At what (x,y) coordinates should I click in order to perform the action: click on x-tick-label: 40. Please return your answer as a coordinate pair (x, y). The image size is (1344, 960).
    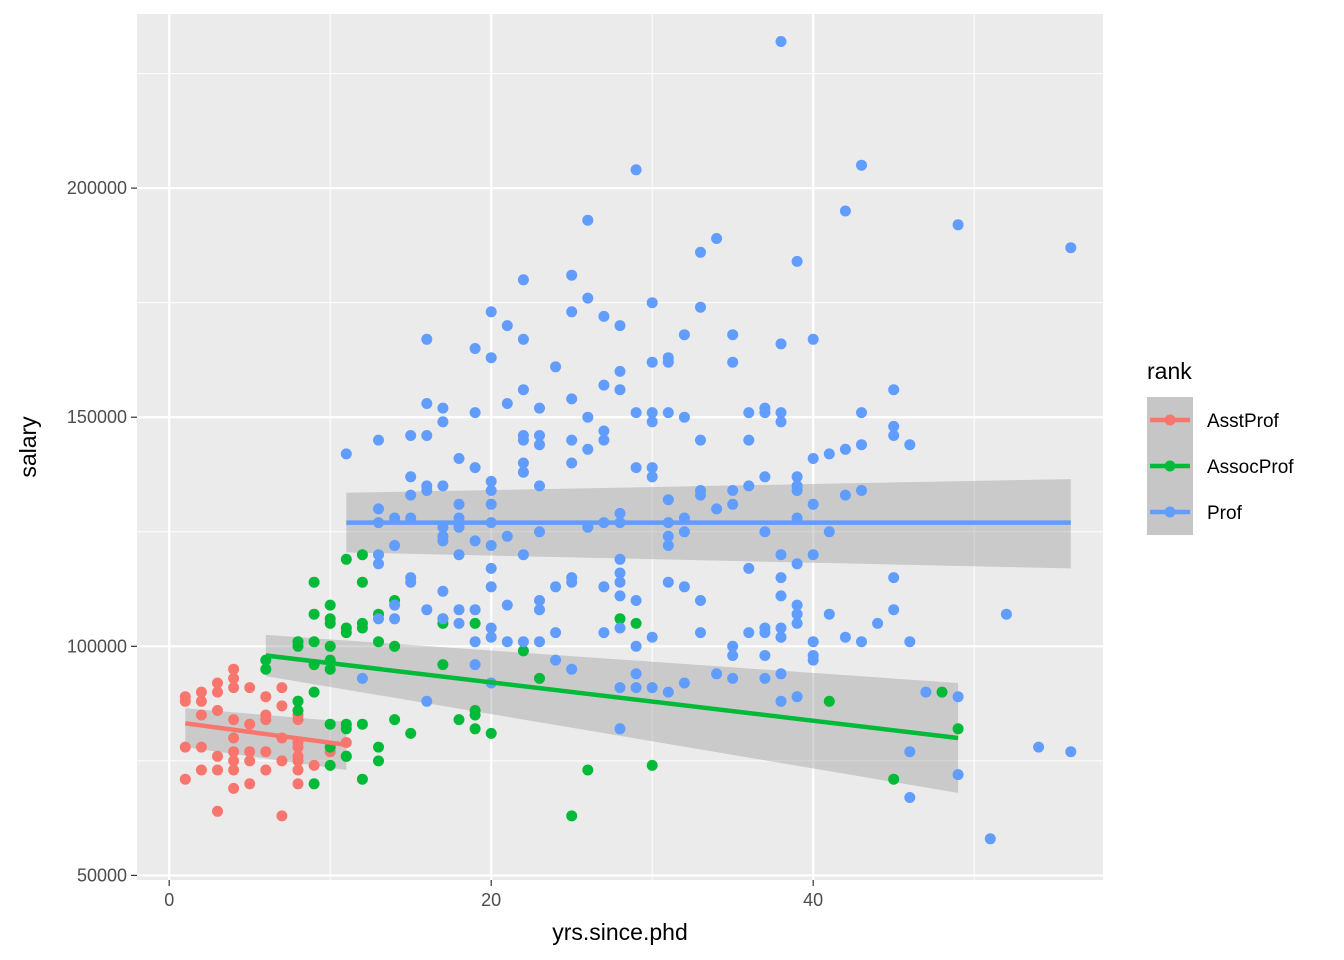
    Looking at the image, I should click on (813, 900).